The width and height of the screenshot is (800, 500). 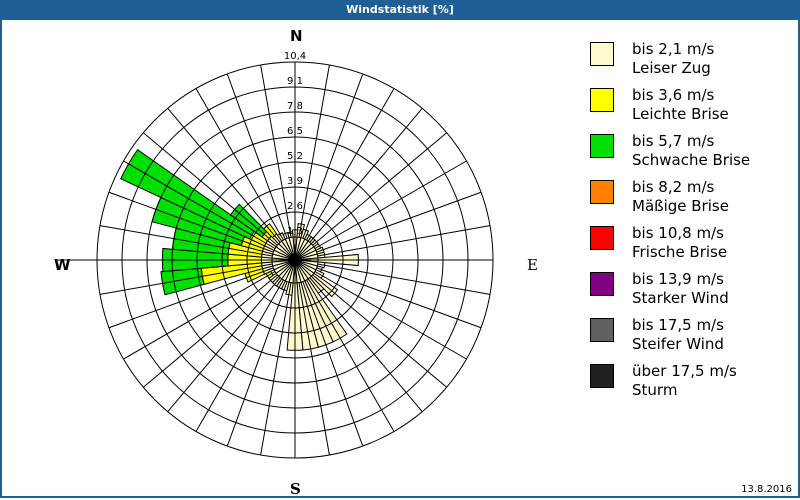 I want to click on ring-label: 1,3, so click(x=295, y=231).